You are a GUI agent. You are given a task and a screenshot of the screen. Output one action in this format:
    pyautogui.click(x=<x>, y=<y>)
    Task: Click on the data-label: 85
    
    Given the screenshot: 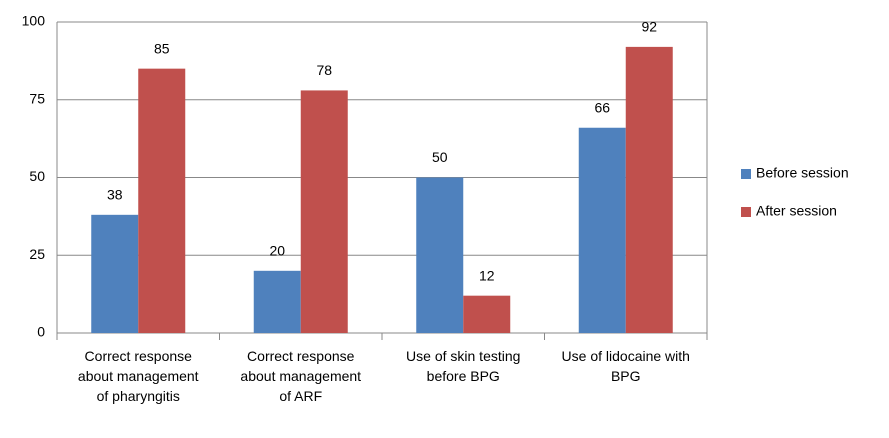 What is the action you would take?
    pyautogui.click(x=162, y=48)
    